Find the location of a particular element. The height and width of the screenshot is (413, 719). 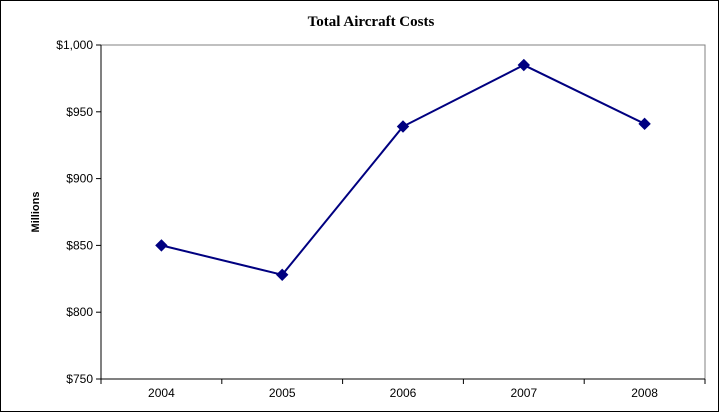

y-tick-label: $750 is located at coordinates (79, 379).